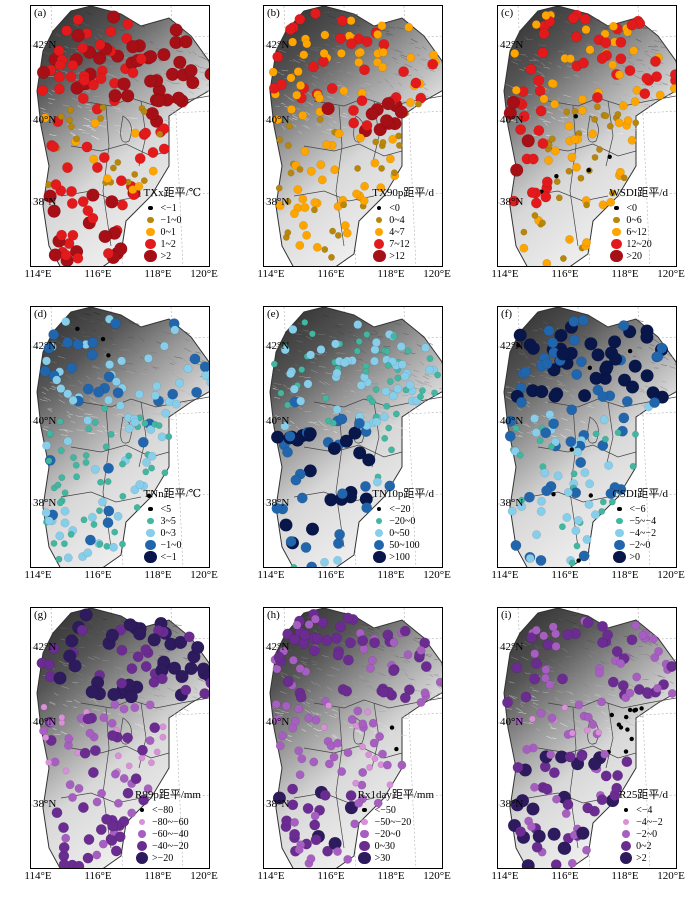 The height and width of the screenshot is (900, 700). What do you see at coordinates (512, 804) in the screenshot?
I see `lat-label: 38°N` at bounding box center [512, 804].